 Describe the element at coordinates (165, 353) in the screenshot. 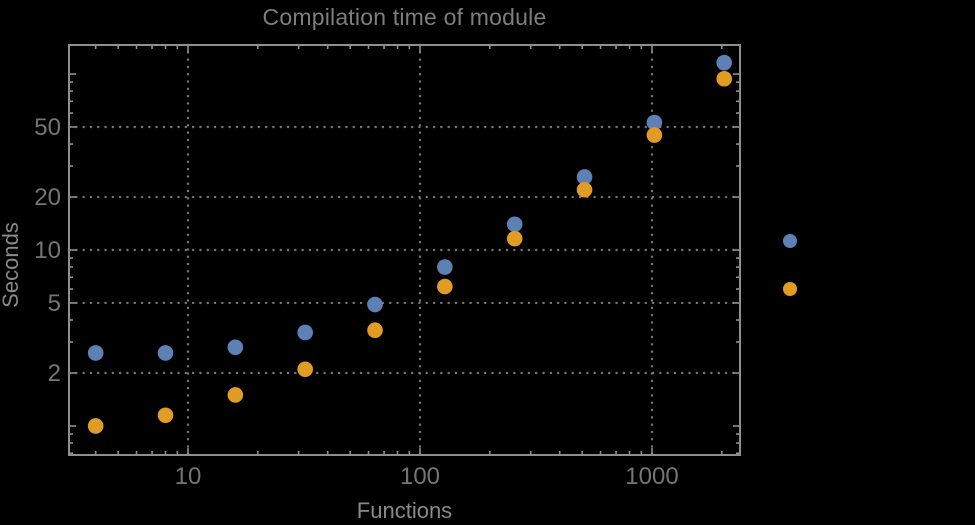

I see `data-point-series-1-x8` at that location.